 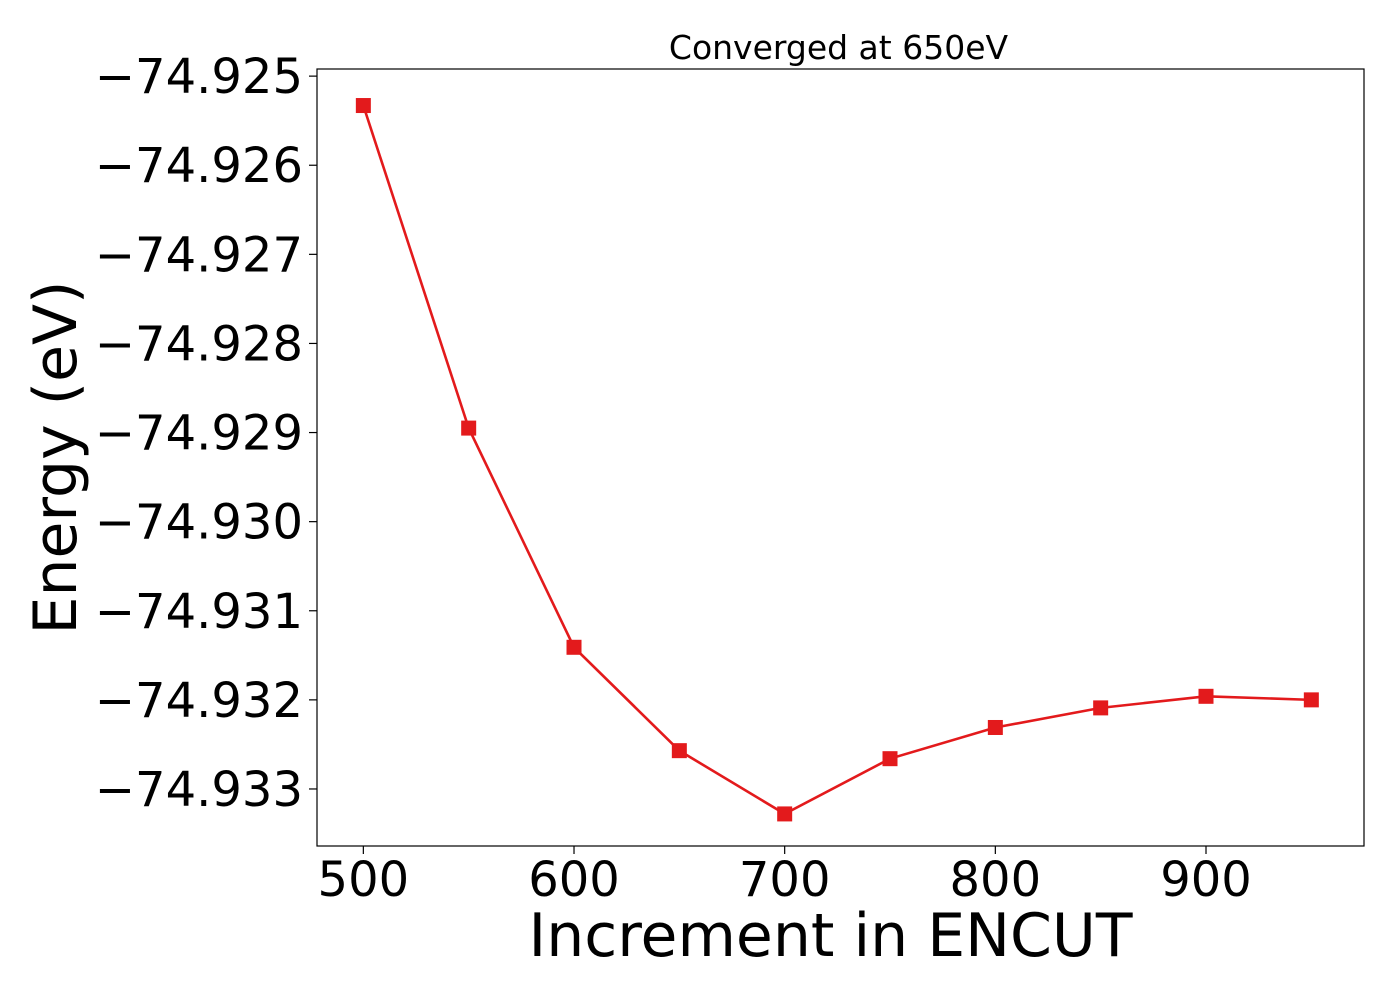 I want to click on y-tick-label: −74.925, so click(x=199, y=77).